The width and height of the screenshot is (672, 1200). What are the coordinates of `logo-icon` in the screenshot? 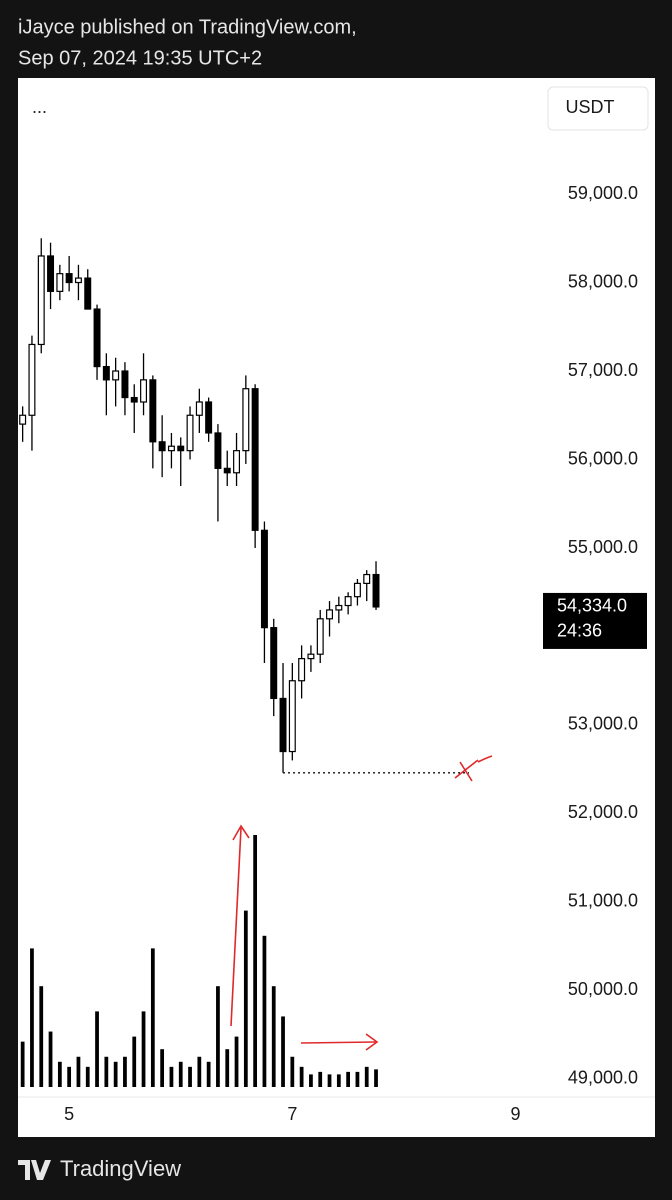 It's located at (34, 1170).